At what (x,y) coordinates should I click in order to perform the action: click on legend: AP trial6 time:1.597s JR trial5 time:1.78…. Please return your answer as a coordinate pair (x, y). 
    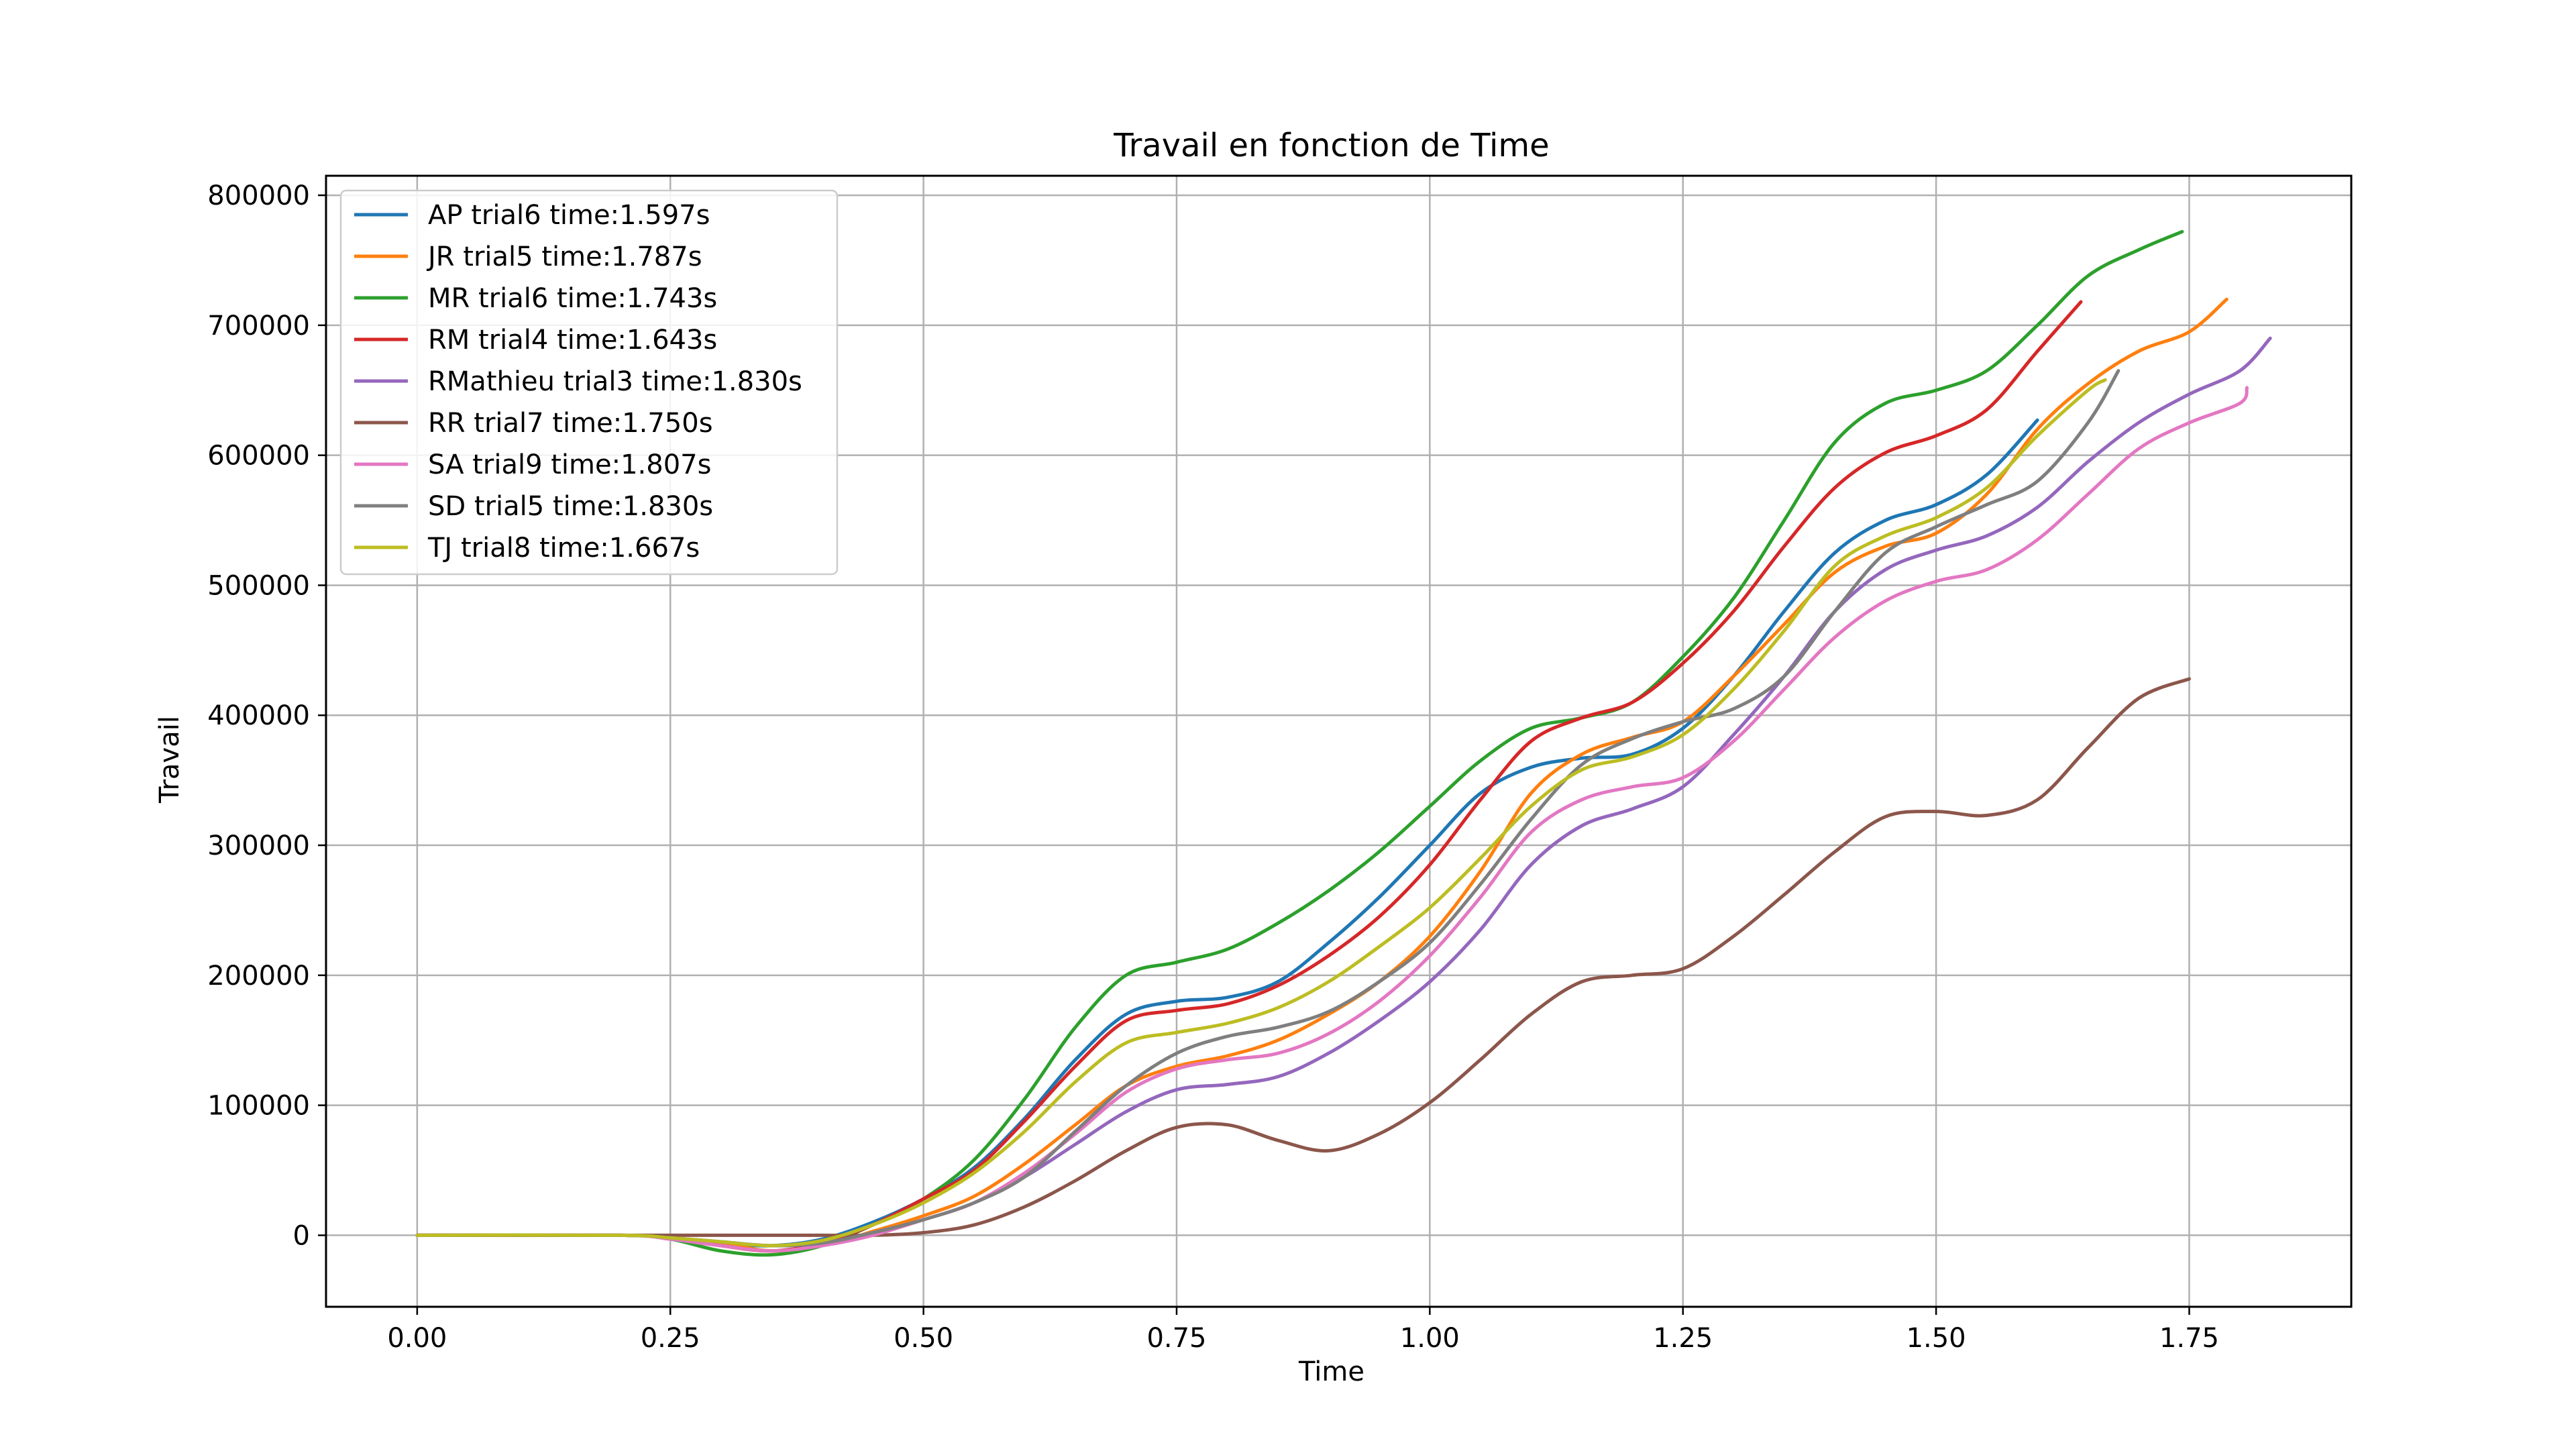
    Looking at the image, I should click on (589, 382).